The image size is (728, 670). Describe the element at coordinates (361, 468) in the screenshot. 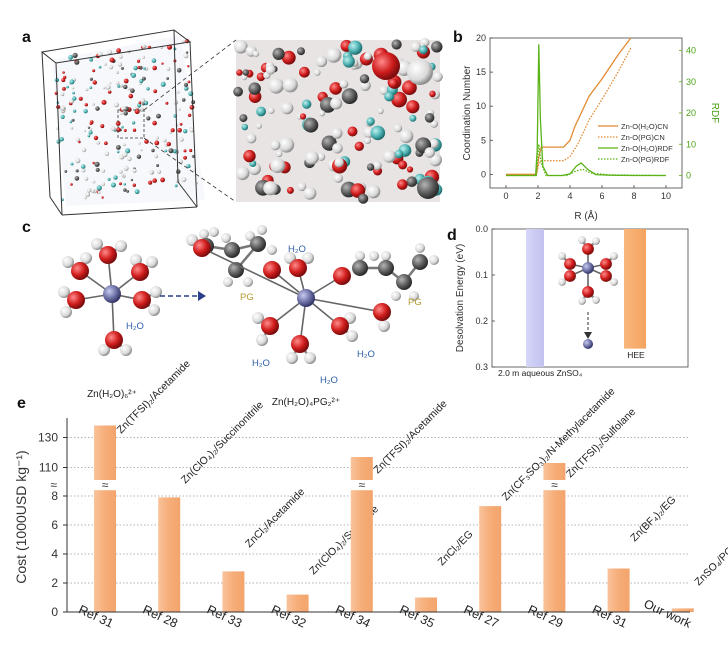

I see `bar-upper` at that location.